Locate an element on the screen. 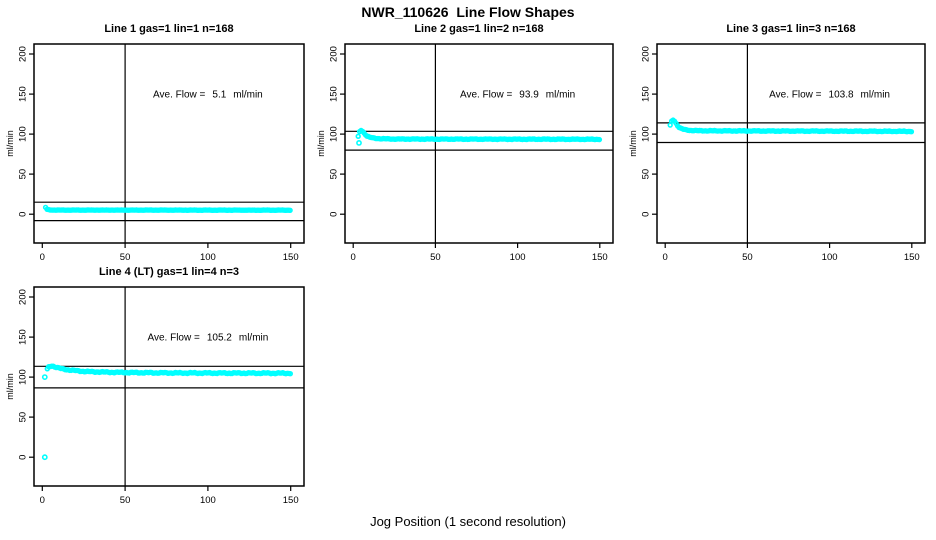  figure-title: NWR_110626 Line Flow Shapes is located at coordinates (468, 12).